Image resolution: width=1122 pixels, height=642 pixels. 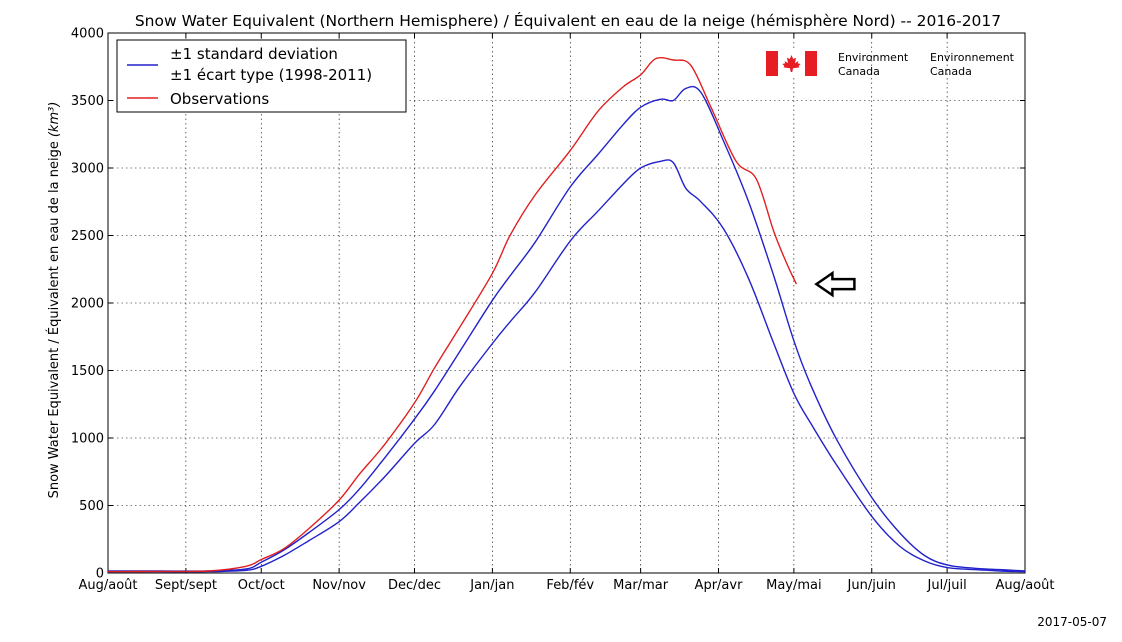 What do you see at coordinates (873, 57) in the screenshot?
I see `logo-text-en-line1: Environment` at bounding box center [873, 57].